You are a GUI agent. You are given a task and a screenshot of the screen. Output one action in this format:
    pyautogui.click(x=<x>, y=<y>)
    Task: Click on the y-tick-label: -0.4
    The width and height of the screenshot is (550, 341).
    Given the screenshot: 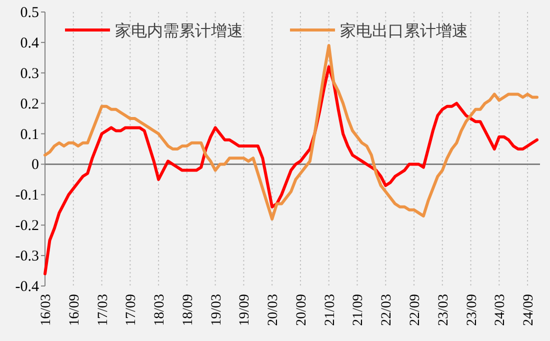 What is the action you would take?
    pyautogui.click(x=27, y=287)
    